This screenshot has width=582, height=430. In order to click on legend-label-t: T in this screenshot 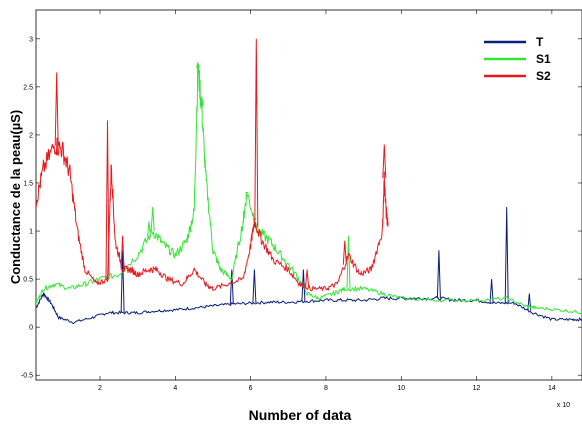, I will do `click(540, 42)`.